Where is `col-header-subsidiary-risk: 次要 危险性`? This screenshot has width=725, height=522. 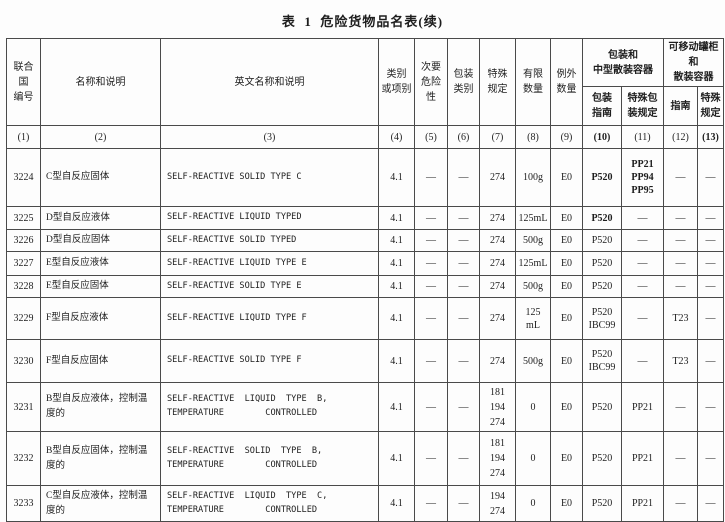 col-header-subsidiary-risk: 次要 危险性 is located at coordinates (431, 82).